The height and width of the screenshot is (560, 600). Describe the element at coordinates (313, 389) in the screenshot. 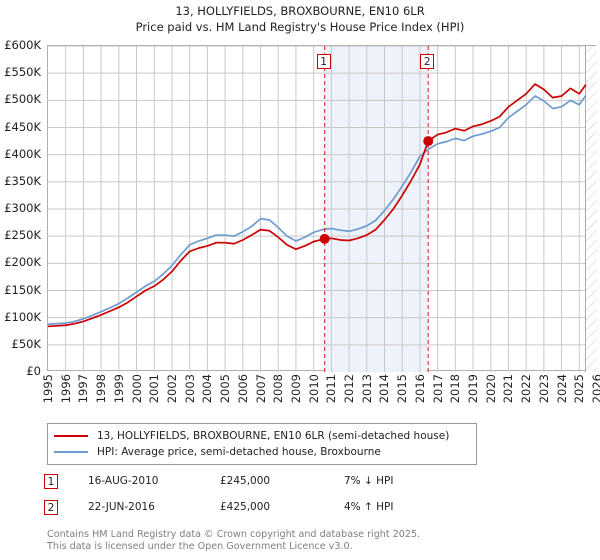

I see `x-axis-tick-label: 2010` at that location.